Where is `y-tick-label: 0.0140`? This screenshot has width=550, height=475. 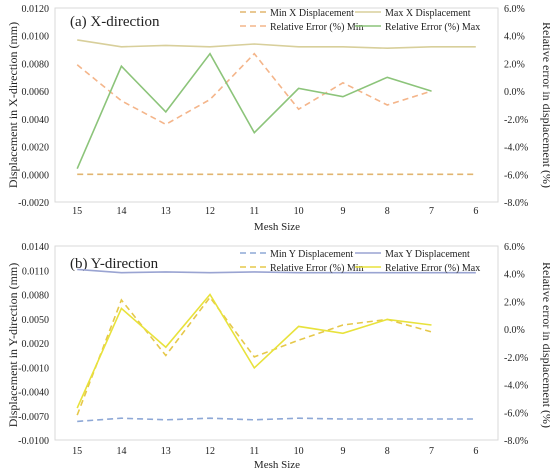 y-tick-label: 0.0140 is located at coordinates (36, 247).